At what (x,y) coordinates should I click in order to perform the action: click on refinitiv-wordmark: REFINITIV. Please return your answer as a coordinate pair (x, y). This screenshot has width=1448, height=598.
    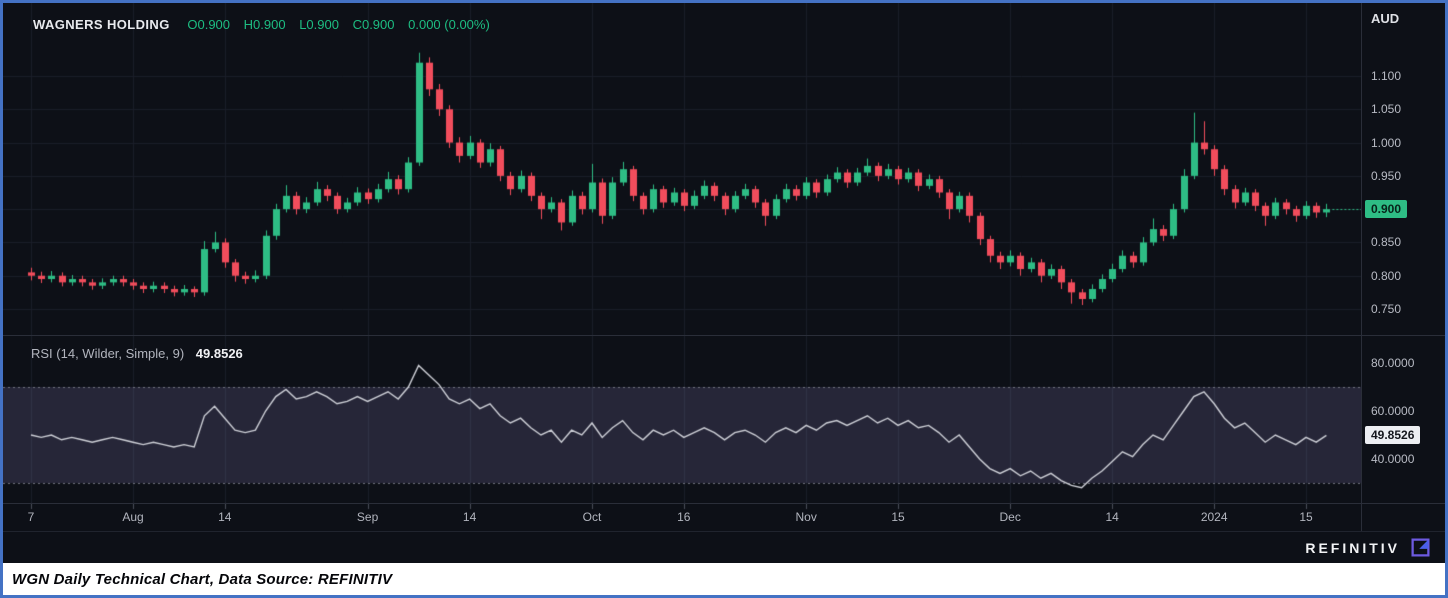
    Looking at the image, I should click on (1352, 547).